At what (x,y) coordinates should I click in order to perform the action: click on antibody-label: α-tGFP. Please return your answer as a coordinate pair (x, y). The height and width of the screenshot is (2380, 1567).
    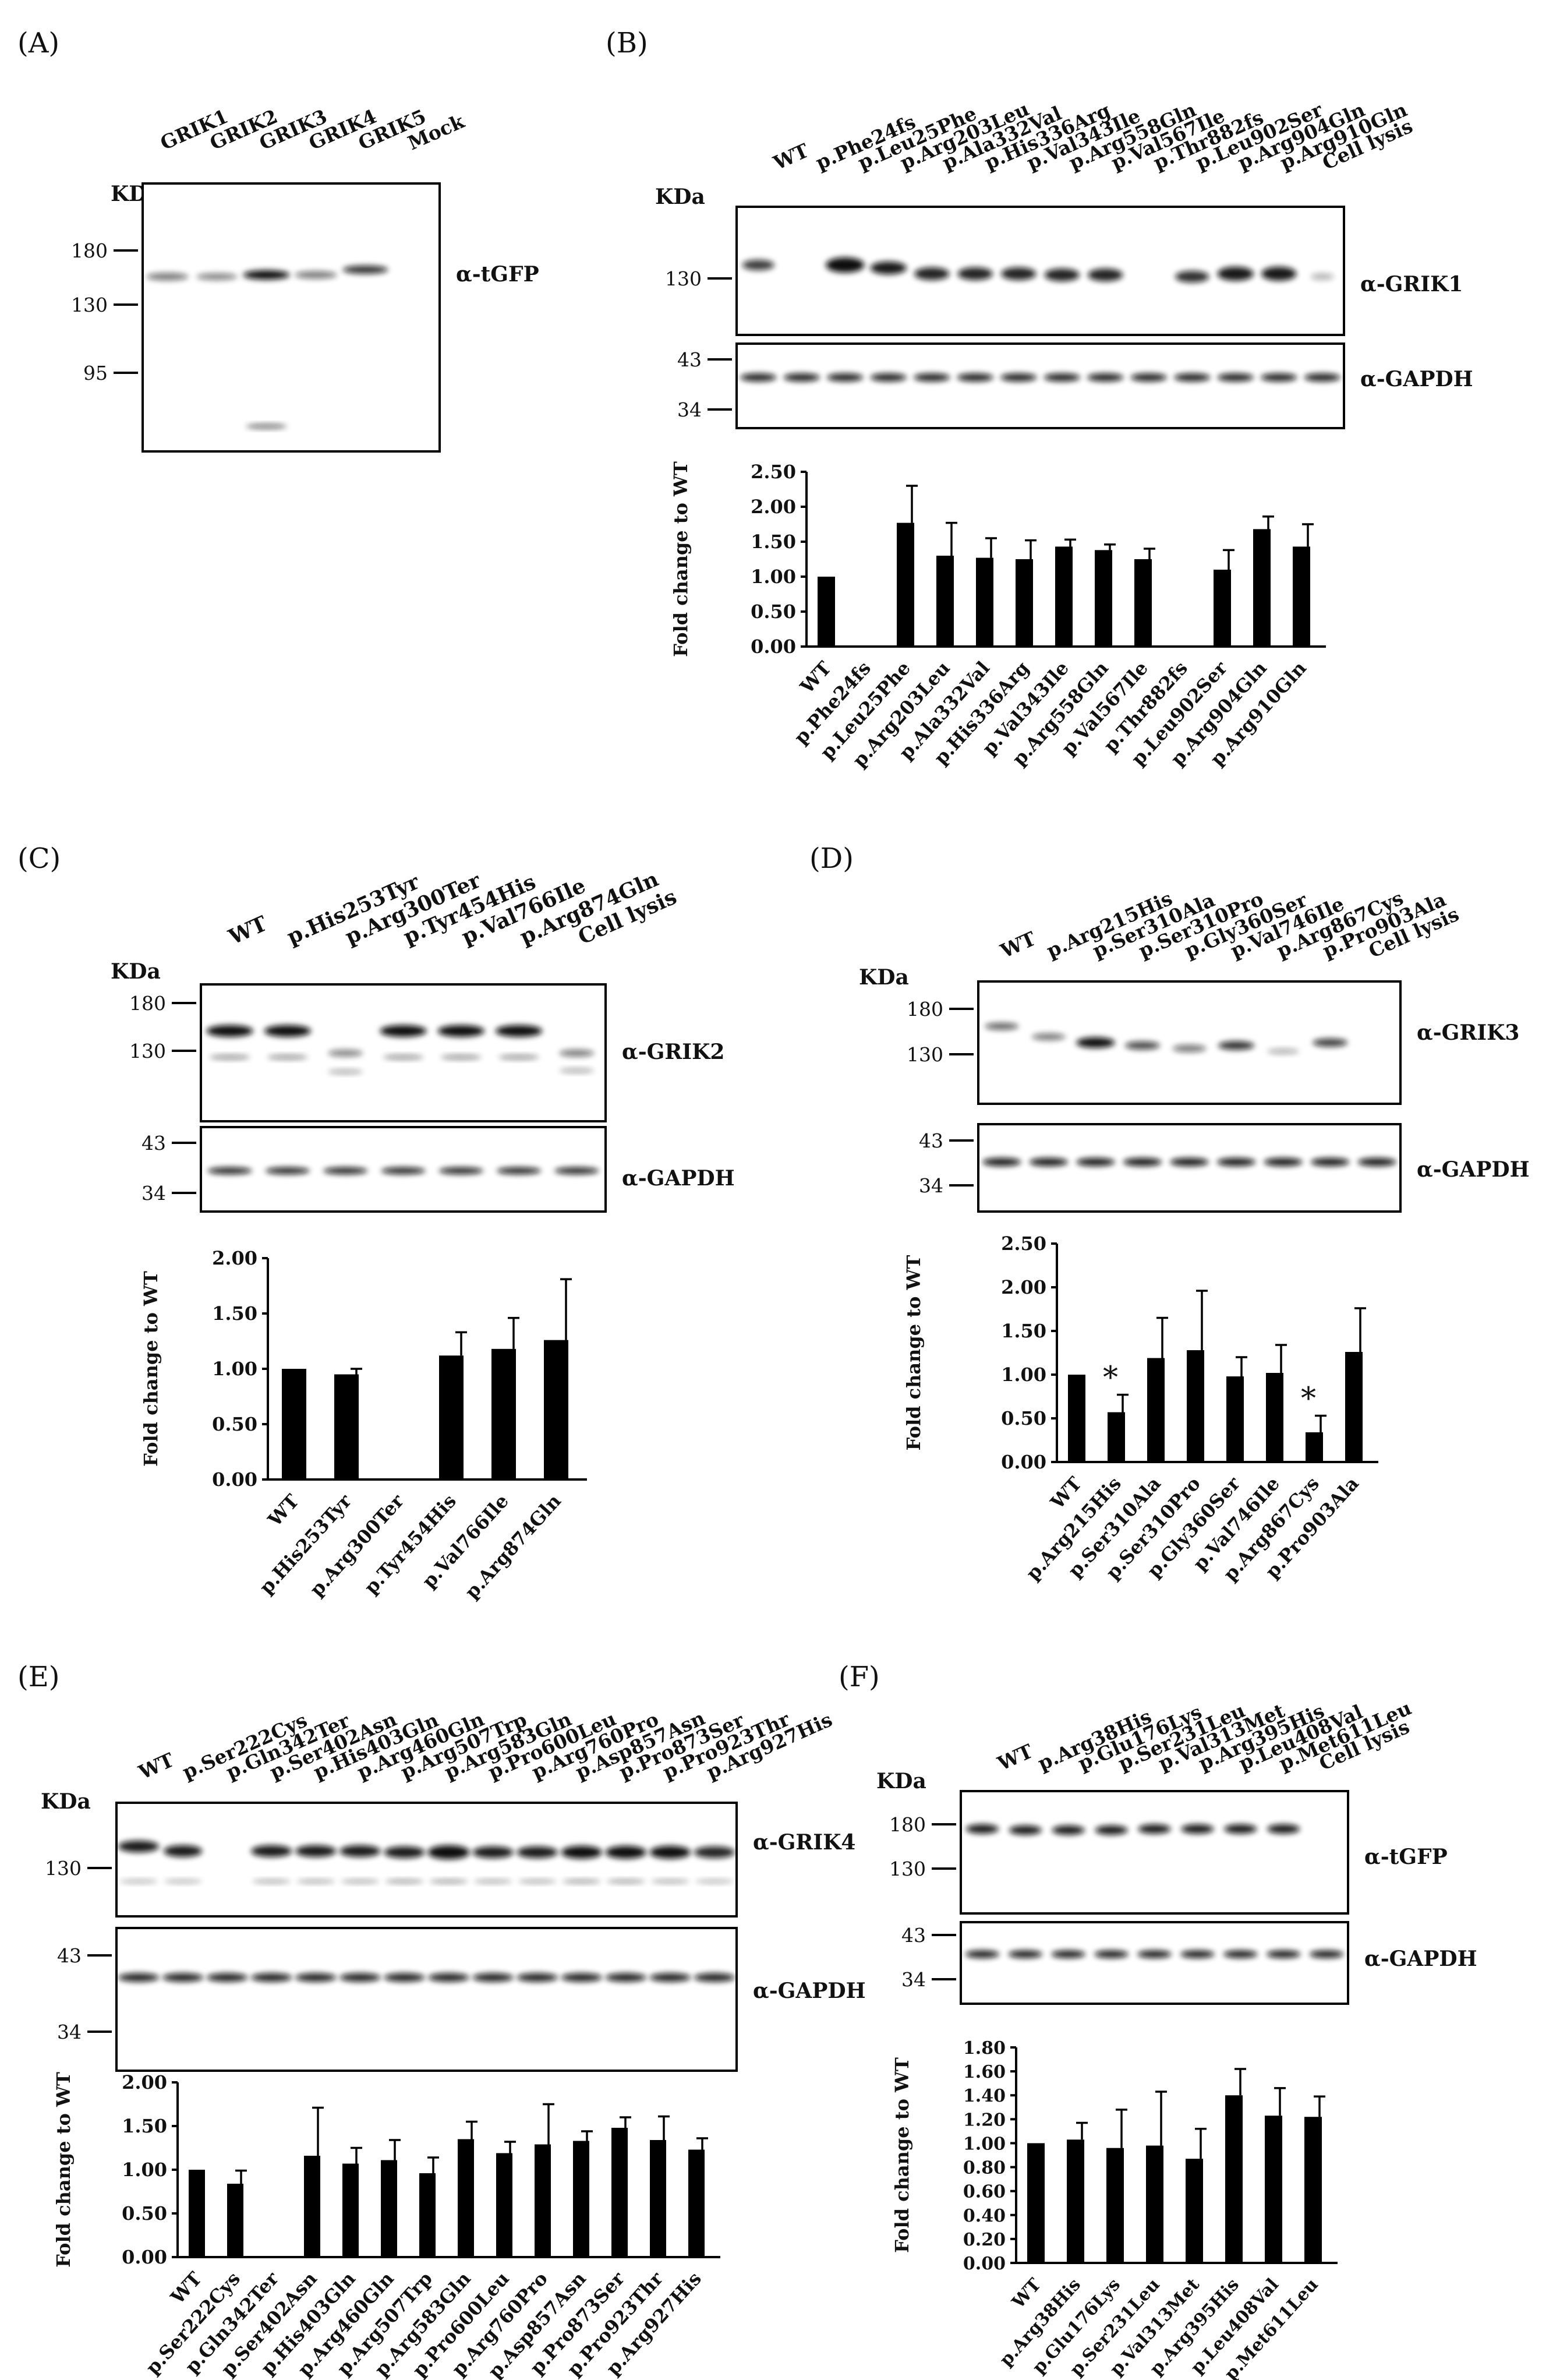
    Looking at the image, I should click on (1406, 1857).